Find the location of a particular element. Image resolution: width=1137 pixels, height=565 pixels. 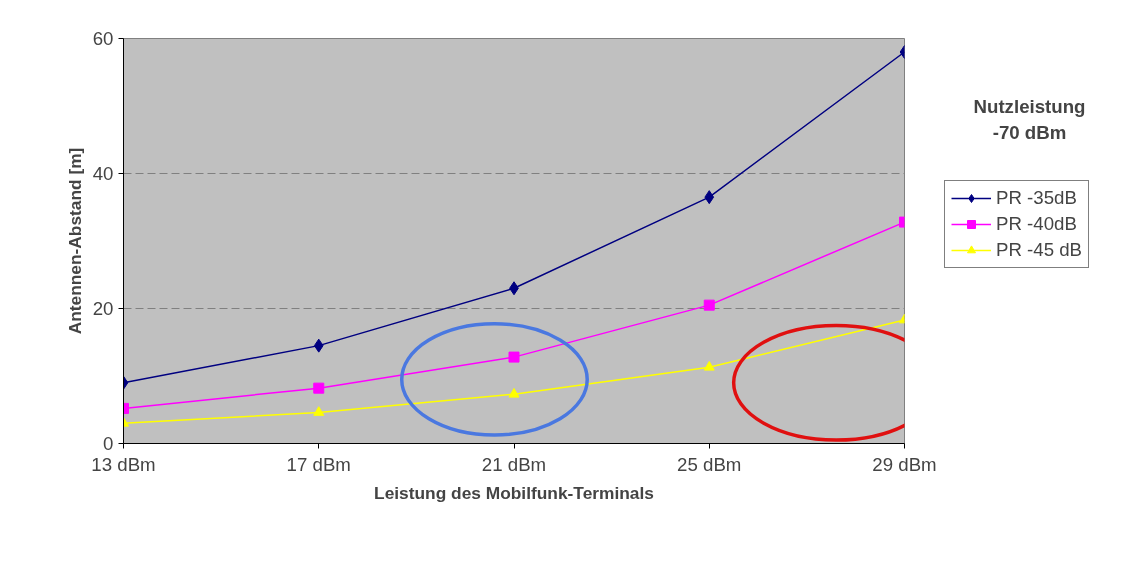

x-axis-title: Leistung des Mobilfunk-Terminals is located at coordinates (514, 492).